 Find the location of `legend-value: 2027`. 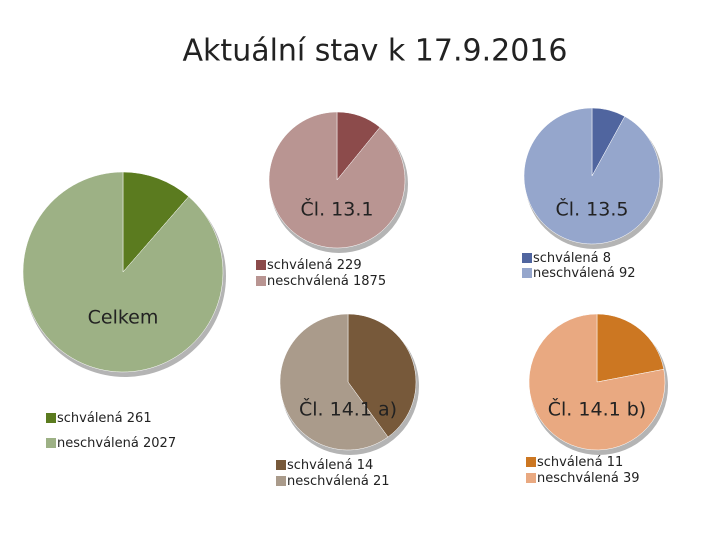

legend-value: 2027 is located at coordinates (159, 443).